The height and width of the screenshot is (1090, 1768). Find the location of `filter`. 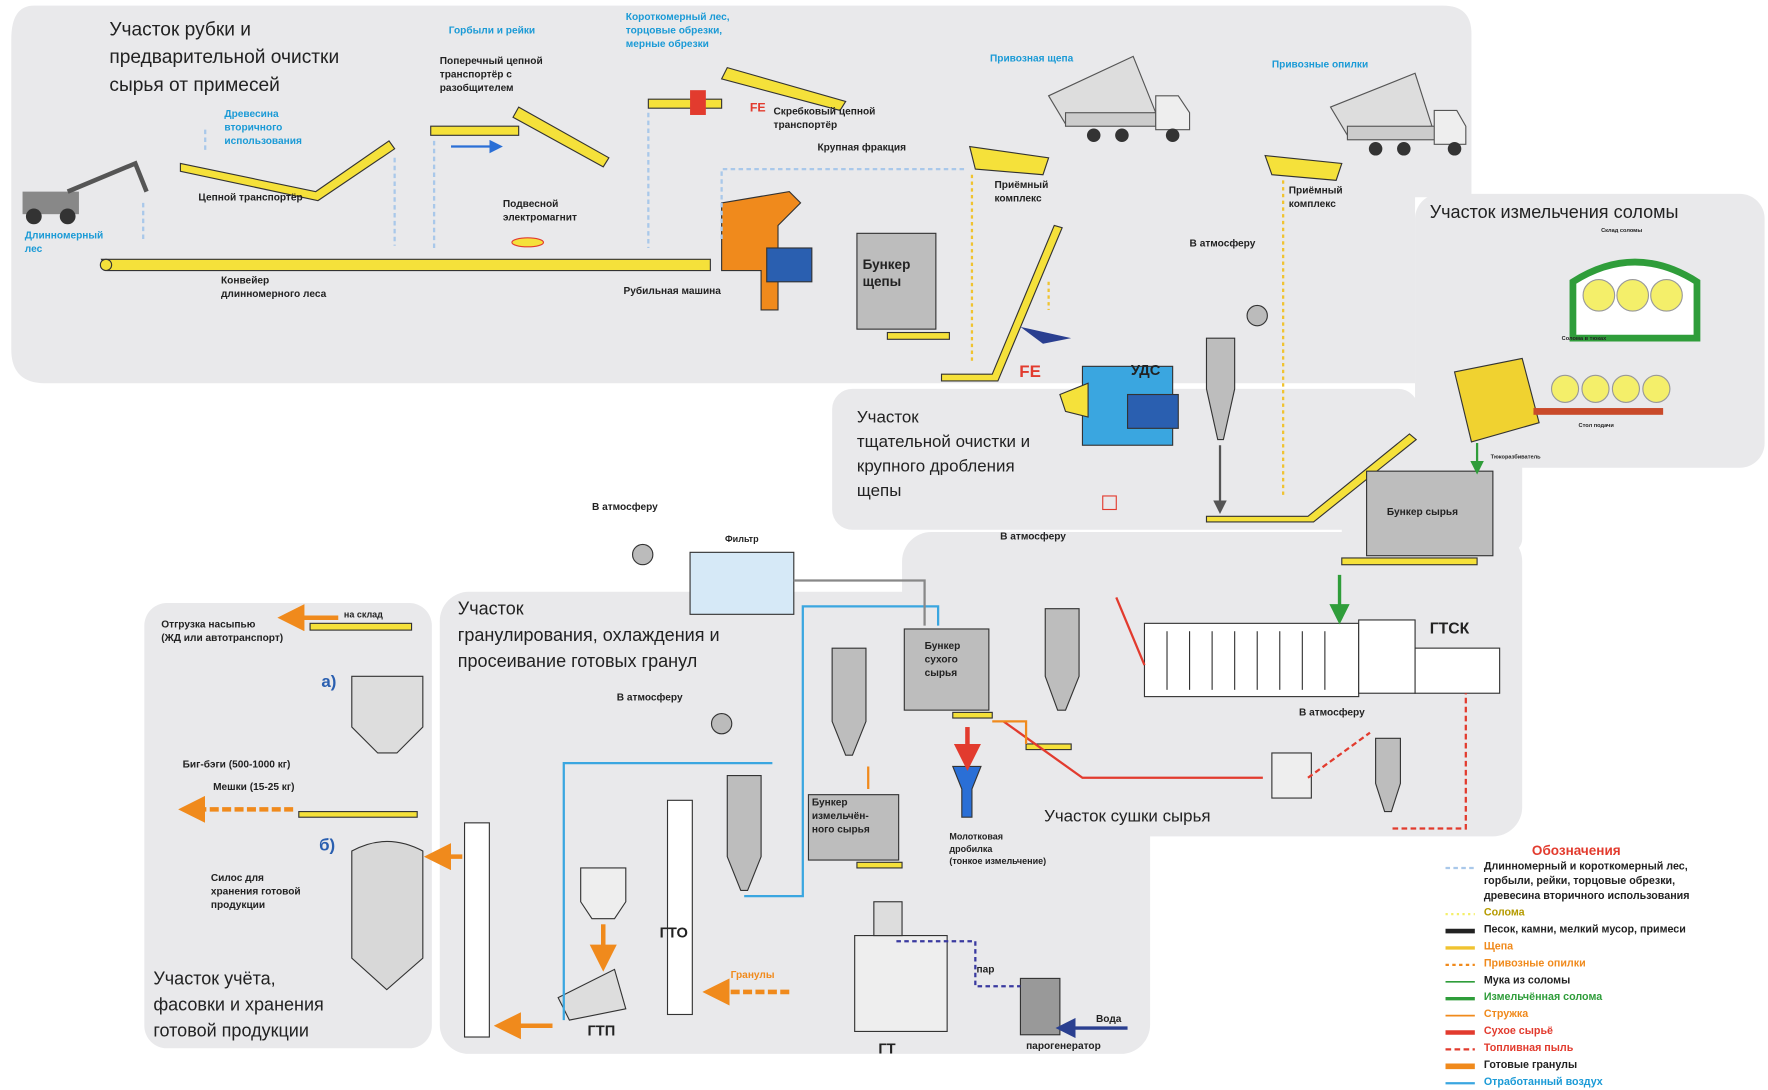

filter is located at coordinates (742, 583).